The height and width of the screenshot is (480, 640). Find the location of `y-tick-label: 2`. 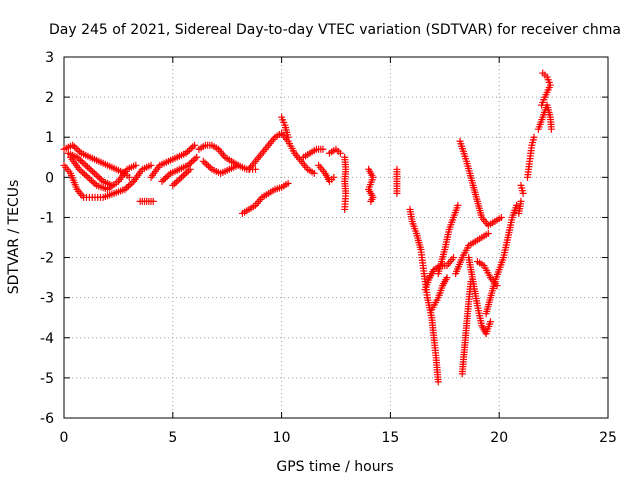

y-tick-label: 2 is located at coordinates (49, 98).